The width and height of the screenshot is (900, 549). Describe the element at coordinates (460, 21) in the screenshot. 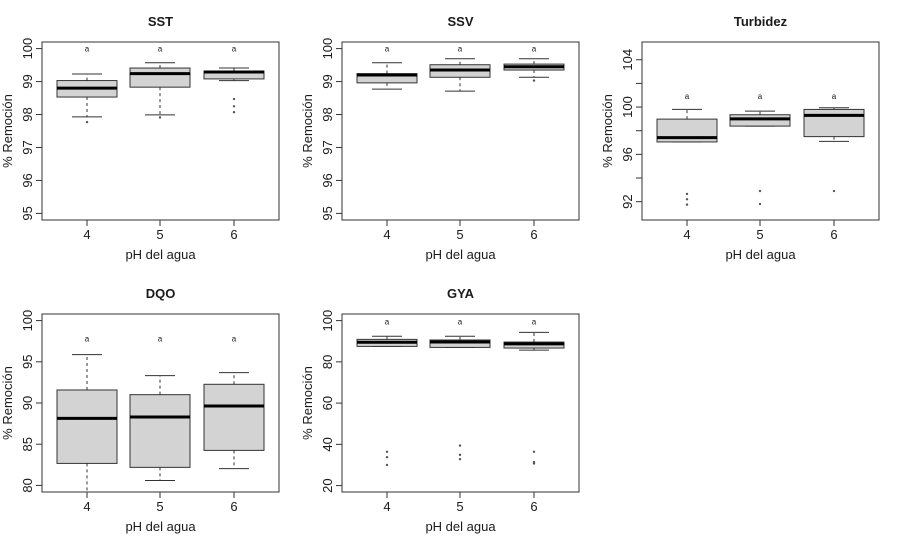

I see `chart-title: SSV` at that location.